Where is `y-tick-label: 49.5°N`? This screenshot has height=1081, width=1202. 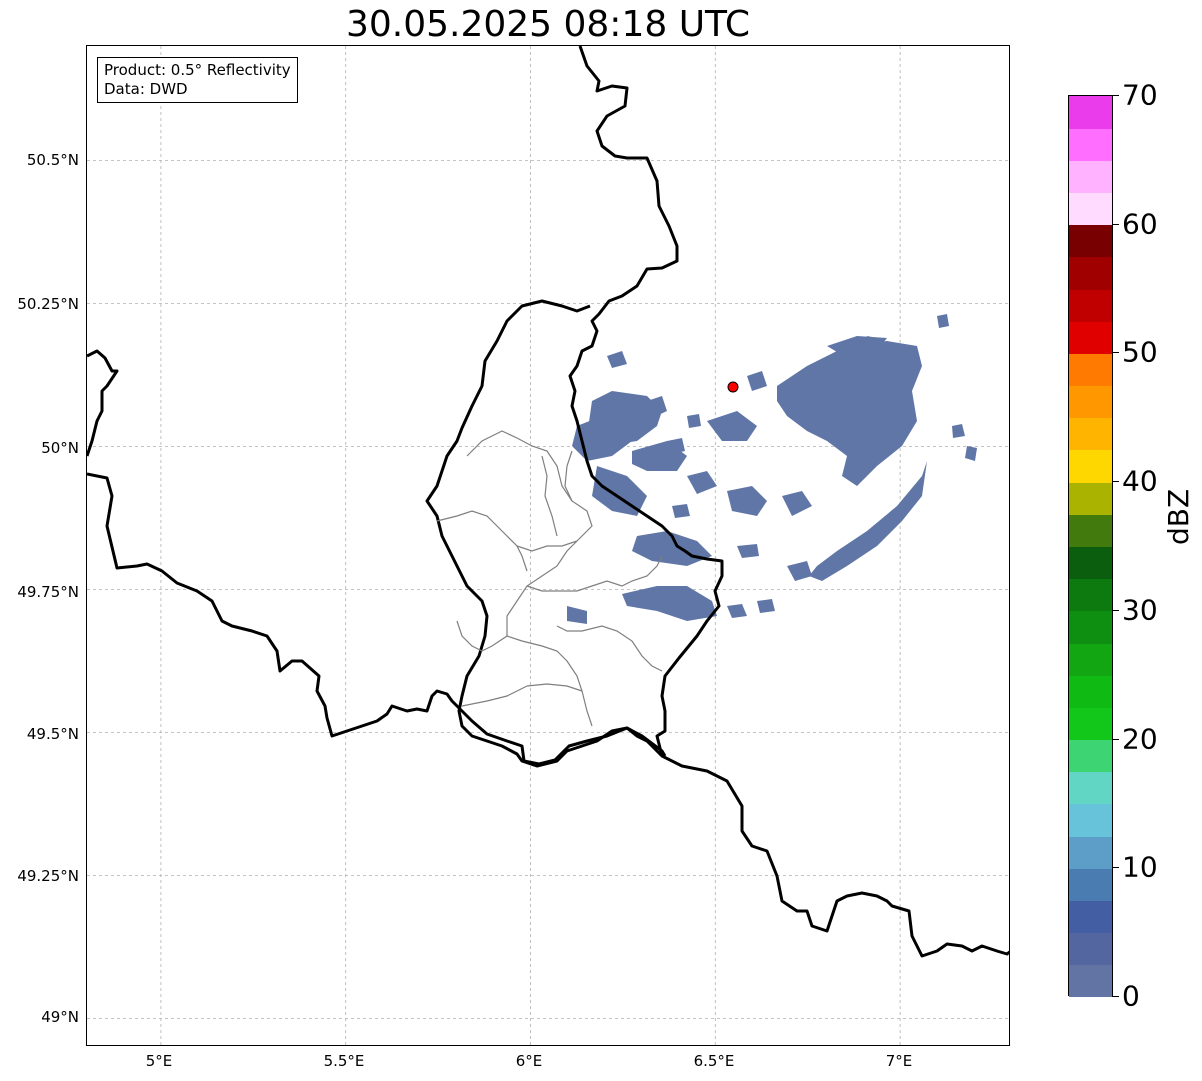
y-tick-label: 49.5°N is located at coordinates (52, 734).